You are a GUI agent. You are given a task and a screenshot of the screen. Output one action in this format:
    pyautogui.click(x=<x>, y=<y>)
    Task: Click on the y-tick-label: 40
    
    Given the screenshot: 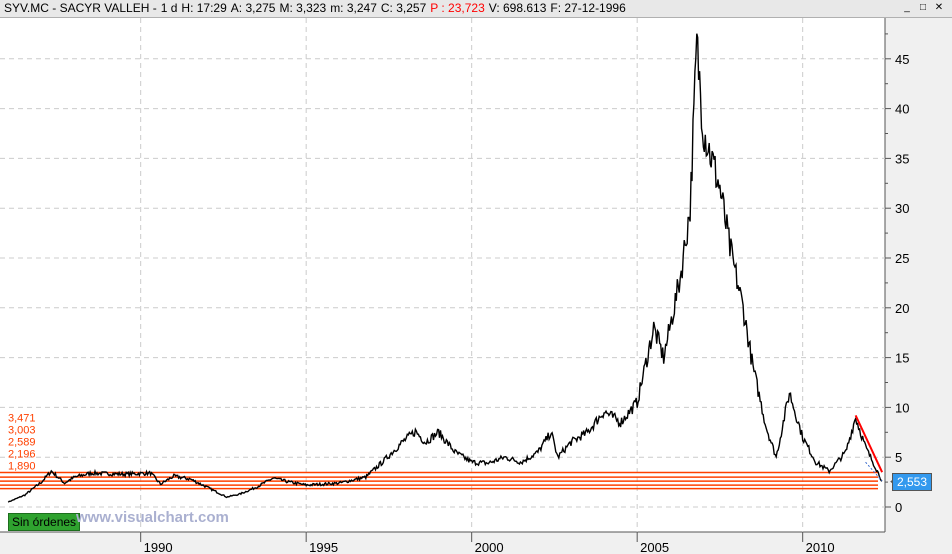 What is the action you would take?
    pyautogui.click(x=902, y=109)
    